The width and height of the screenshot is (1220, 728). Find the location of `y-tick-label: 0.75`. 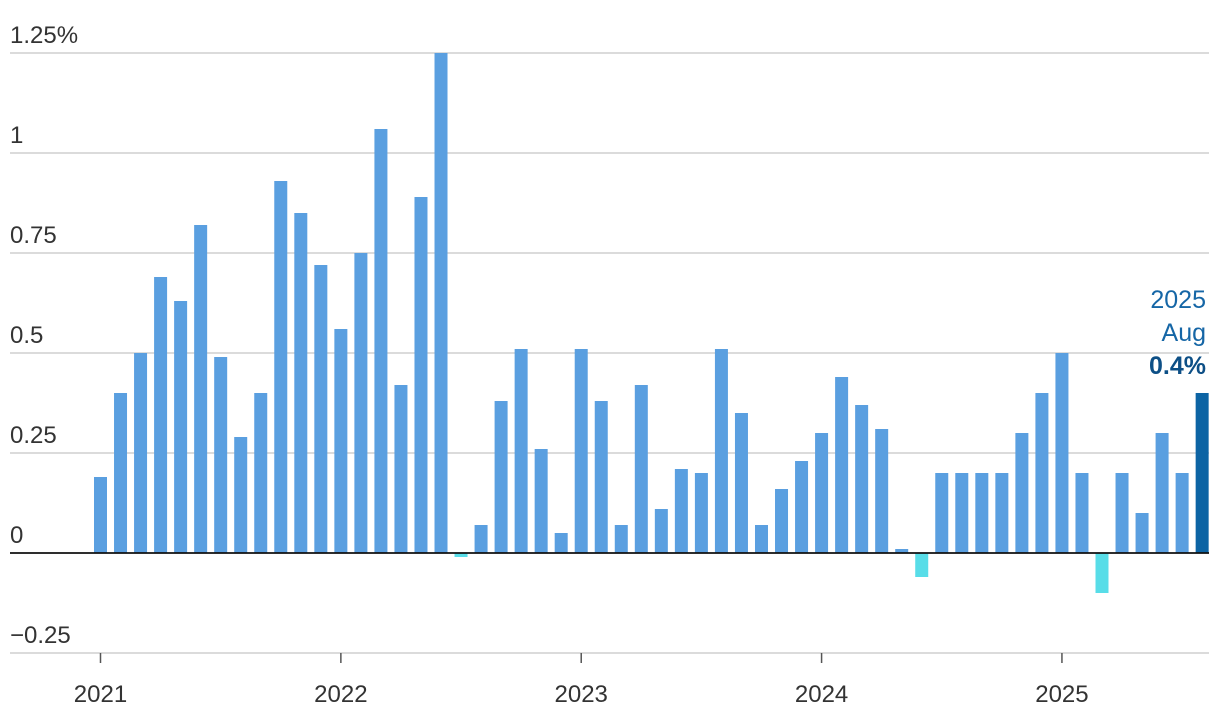

y-tick-label: 0.75 is located at coordinates (33, 235).